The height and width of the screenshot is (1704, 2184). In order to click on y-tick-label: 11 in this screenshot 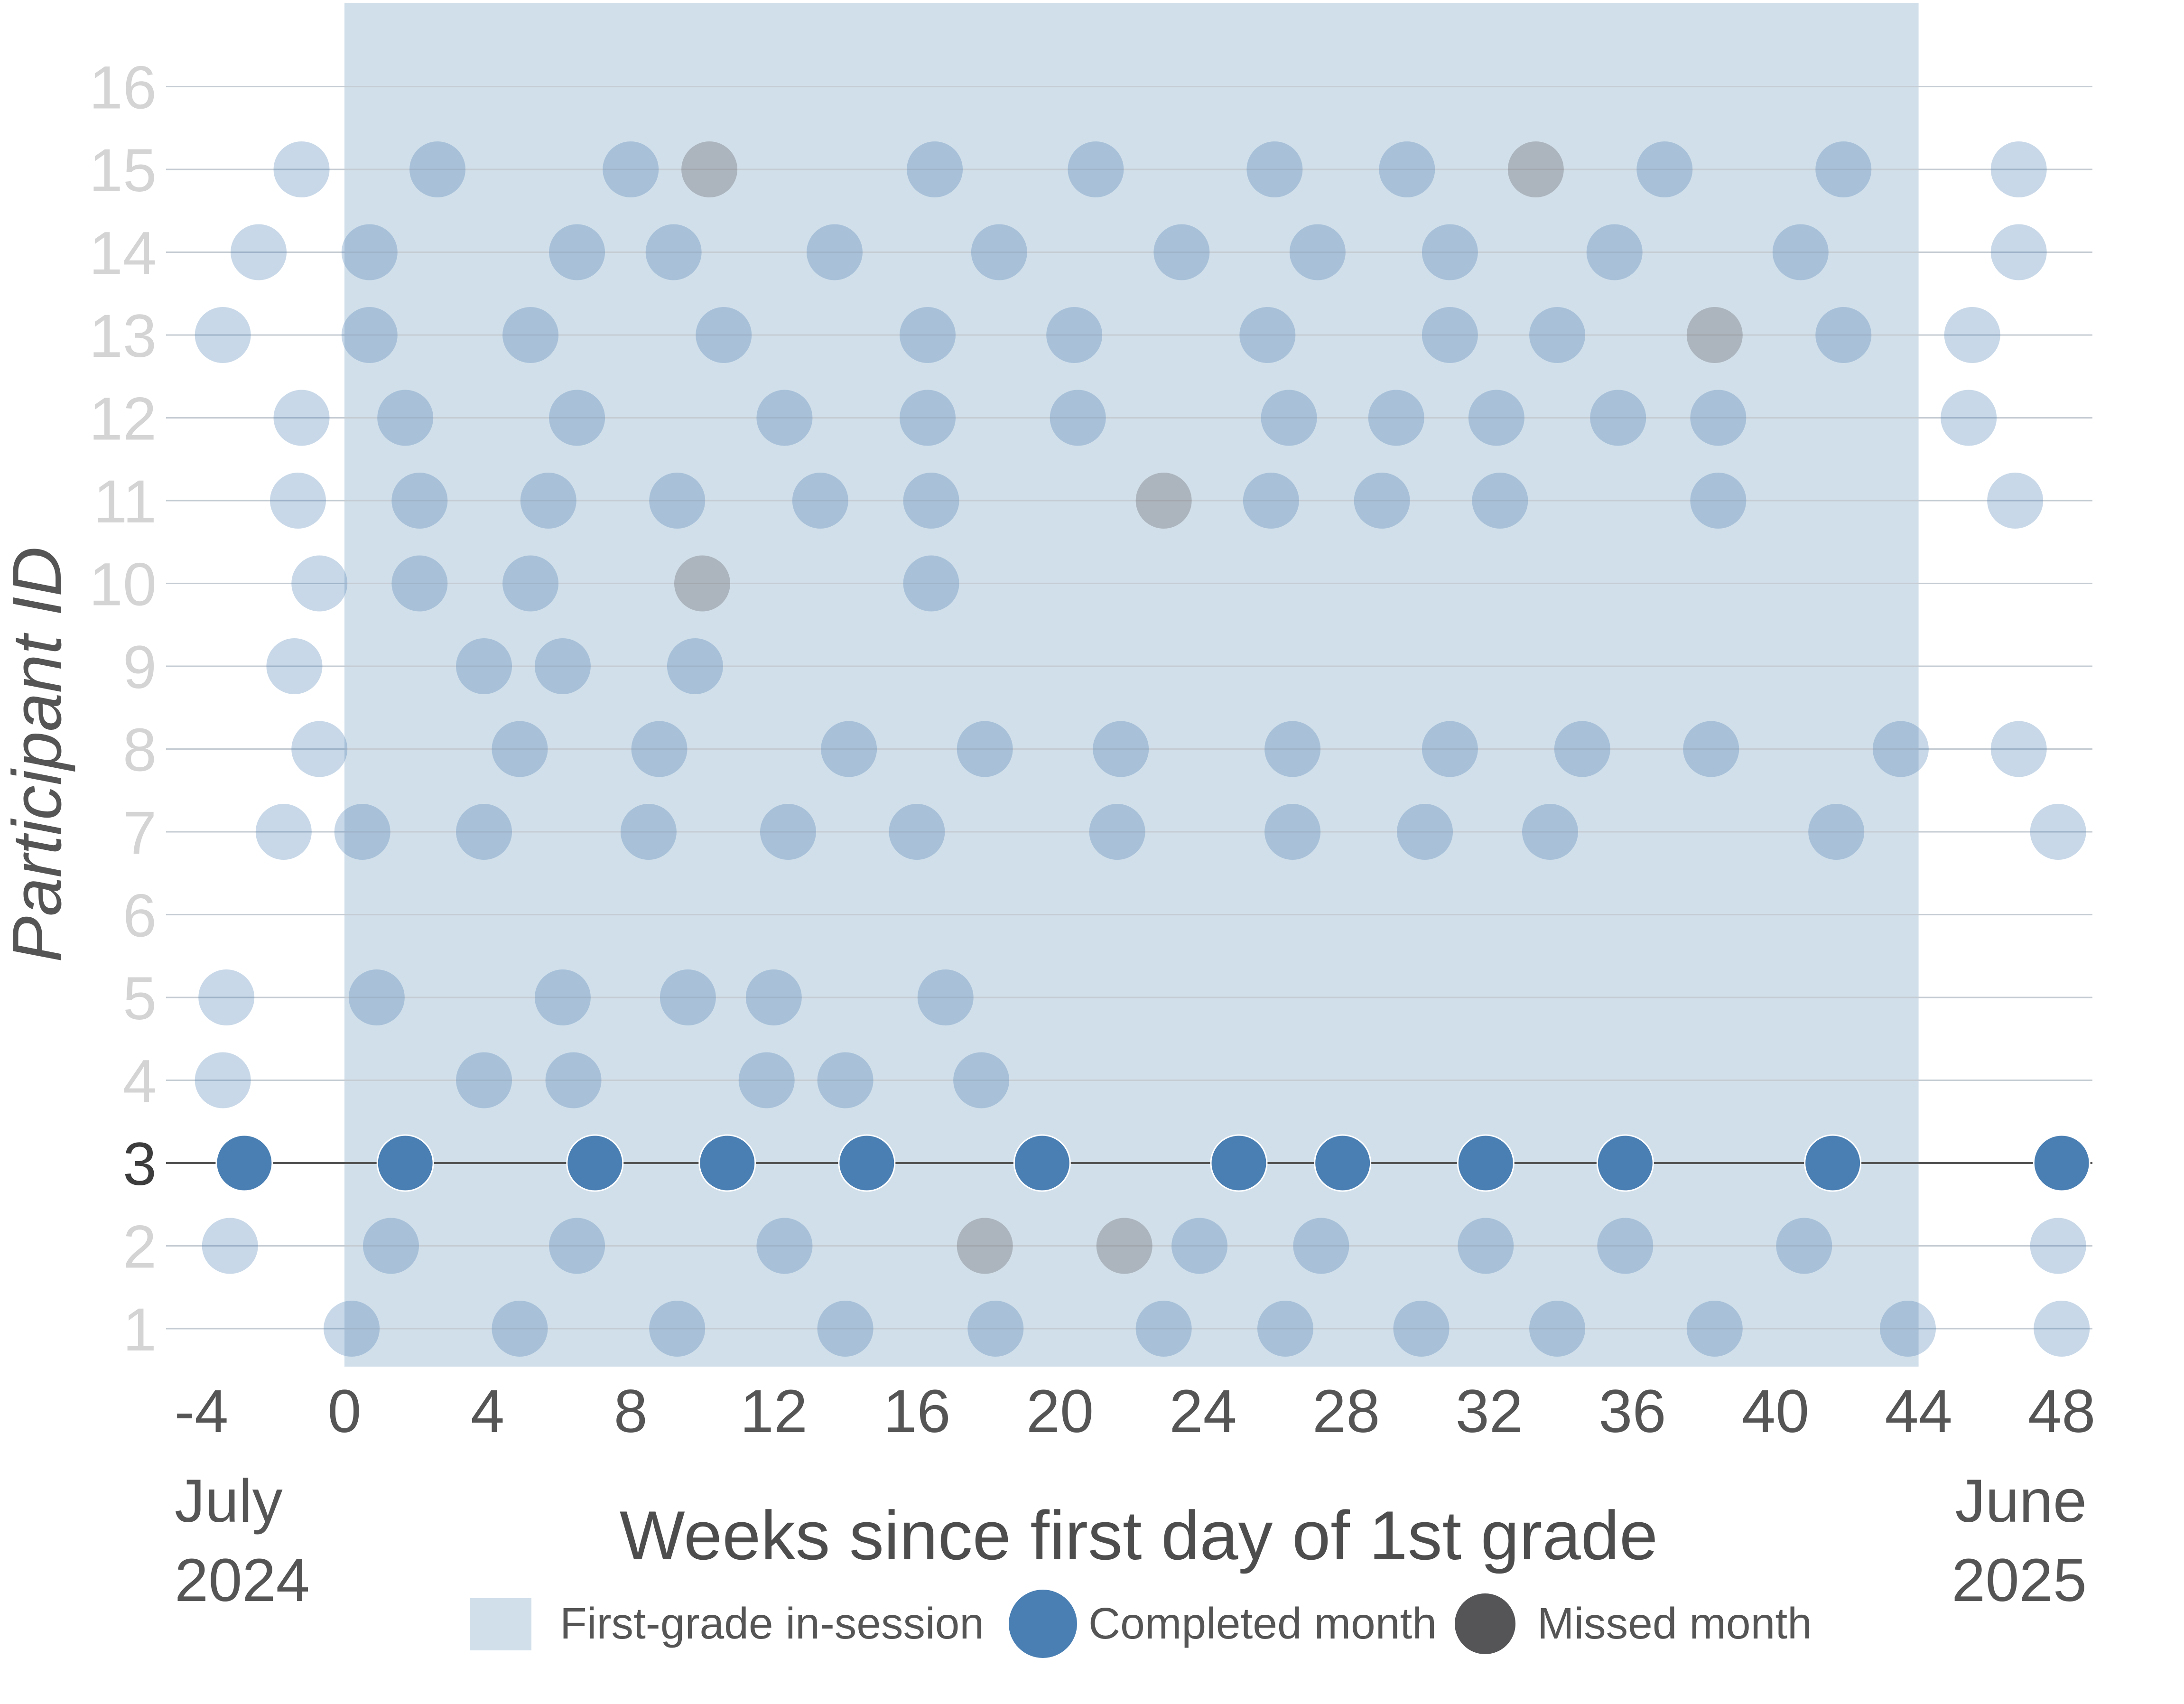, I will do `click(125, 502)`.